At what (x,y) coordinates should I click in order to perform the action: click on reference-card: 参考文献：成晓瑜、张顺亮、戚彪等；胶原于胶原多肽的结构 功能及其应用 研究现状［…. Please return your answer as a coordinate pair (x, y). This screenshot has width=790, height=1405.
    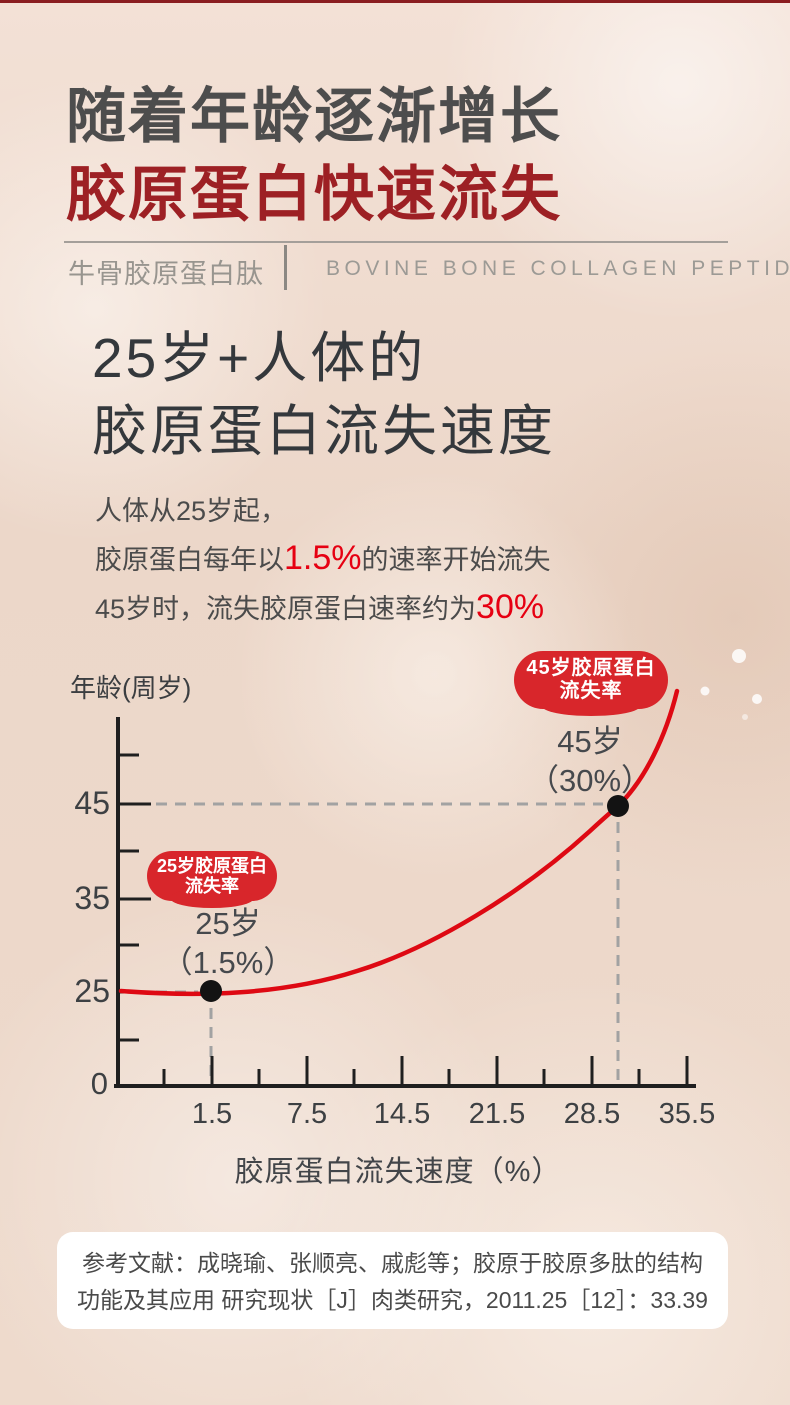
    Looking at the image, I should click on (392, 1280).